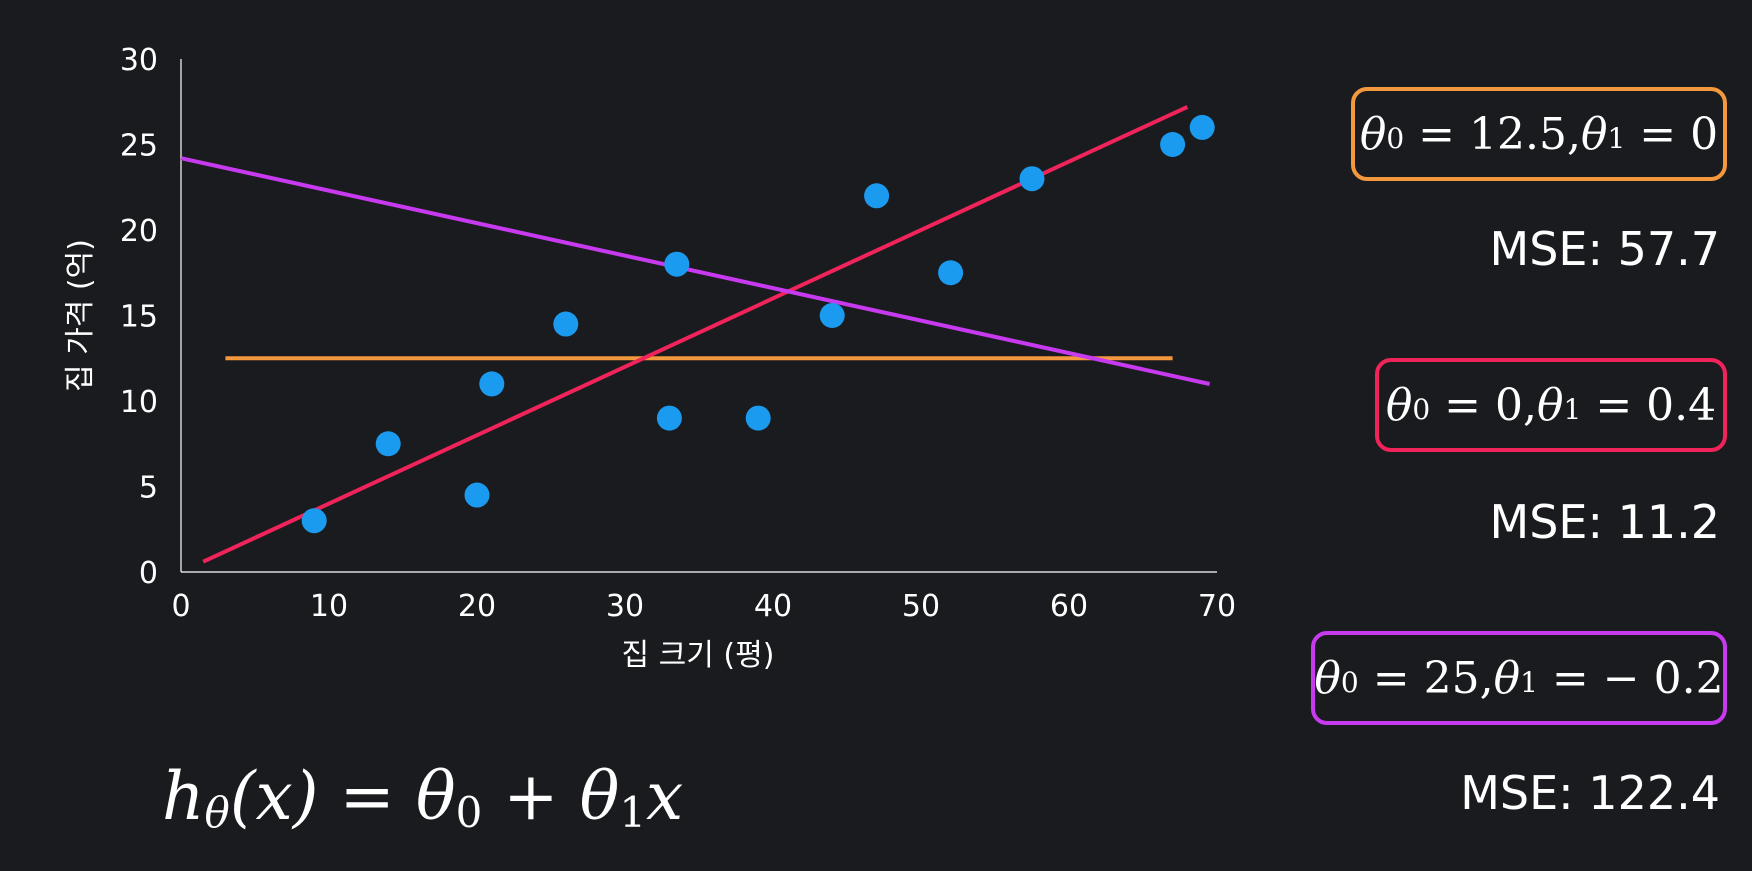  What do you see at coordinates (531, 796) in the screenshot?
I see `formula-plus: +` at bounding box center [531, 796].